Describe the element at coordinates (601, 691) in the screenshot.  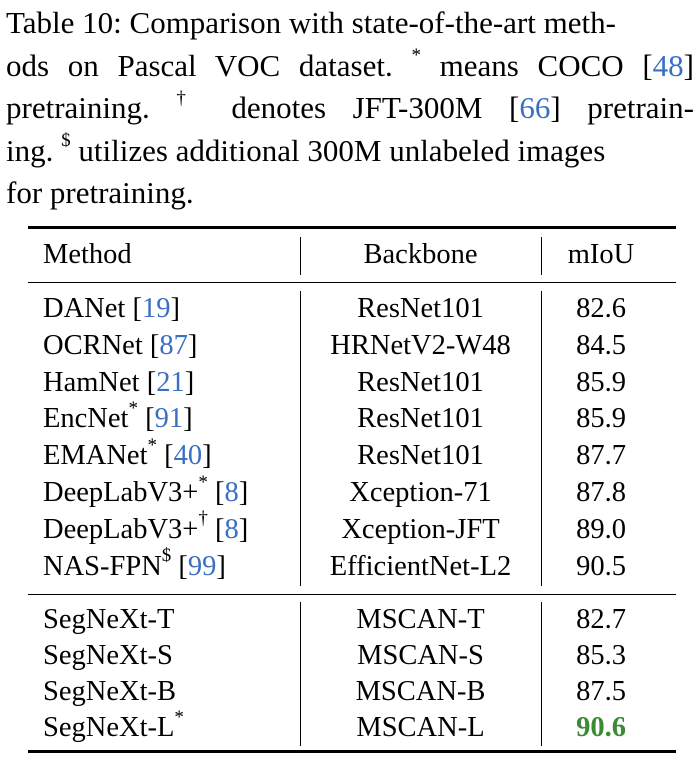
I see `miou-cell: 87.5` at that location.